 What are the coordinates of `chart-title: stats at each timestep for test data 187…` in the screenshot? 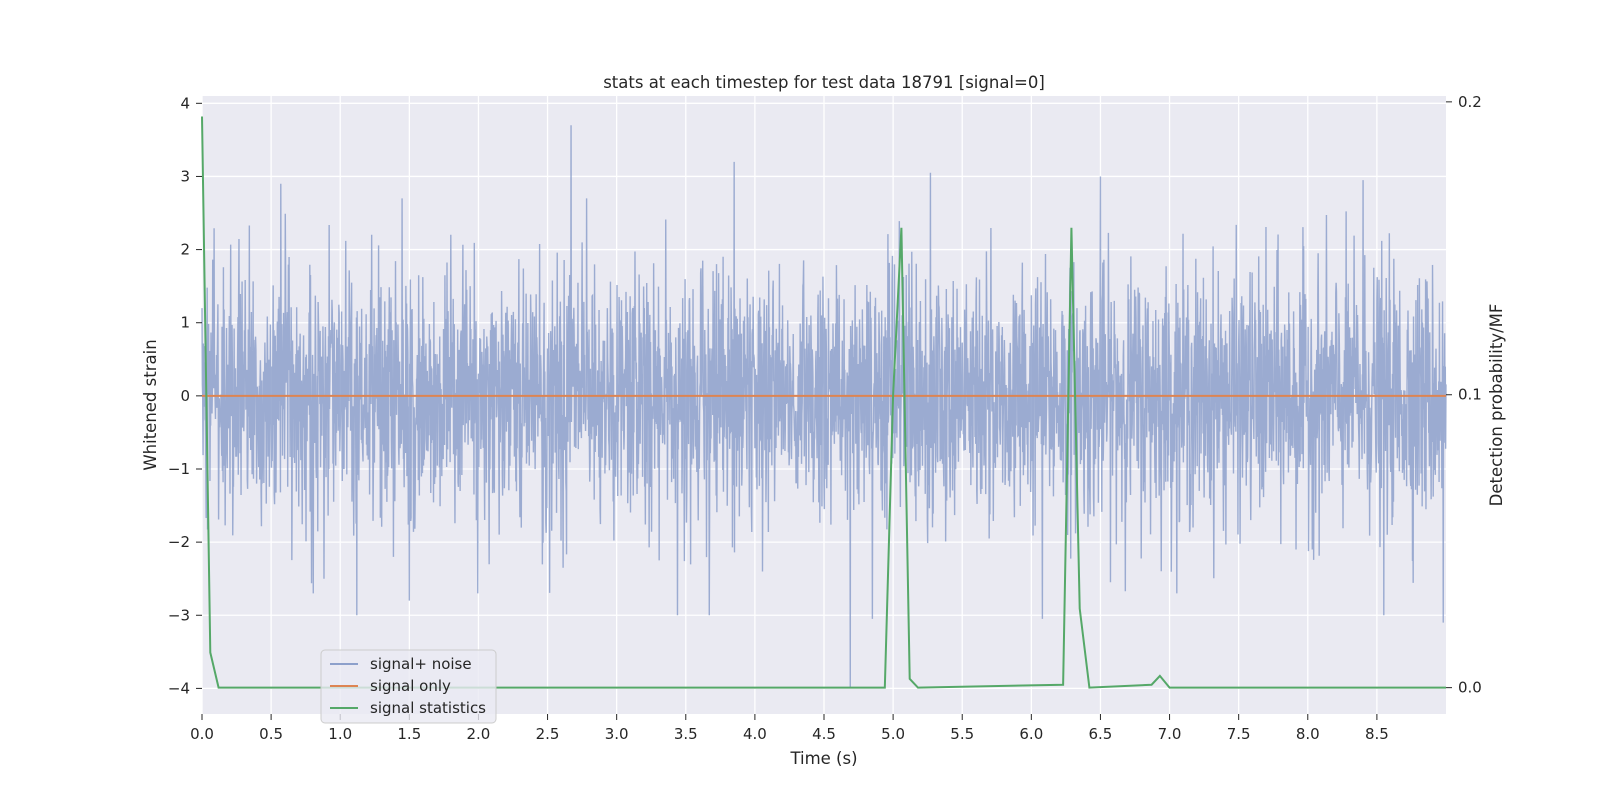 It's located at (824, 82).